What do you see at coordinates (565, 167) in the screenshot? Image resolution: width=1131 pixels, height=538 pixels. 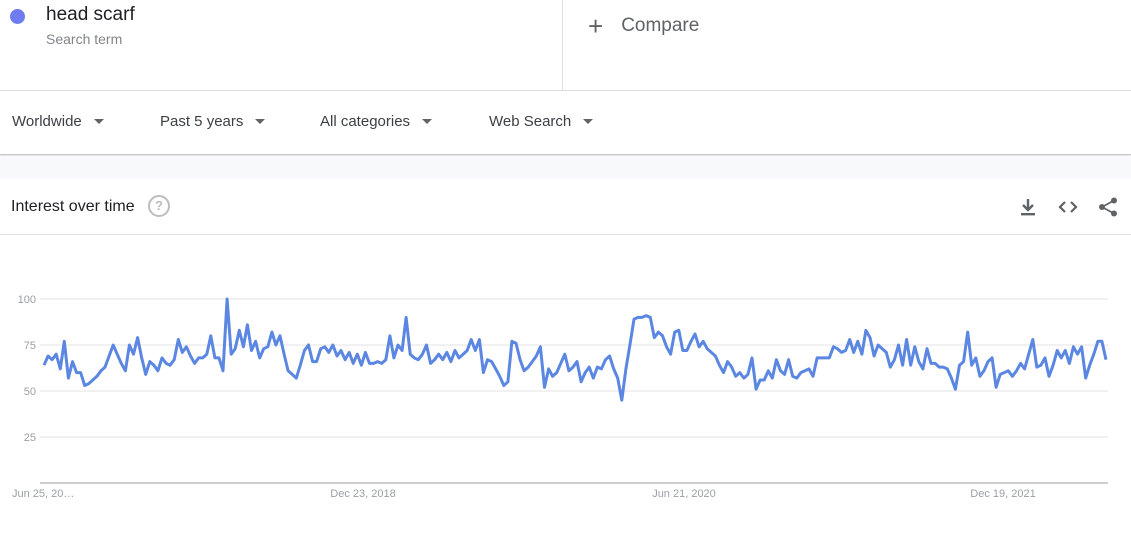 I see `section-divider-band` at bounding box center [565, 167].